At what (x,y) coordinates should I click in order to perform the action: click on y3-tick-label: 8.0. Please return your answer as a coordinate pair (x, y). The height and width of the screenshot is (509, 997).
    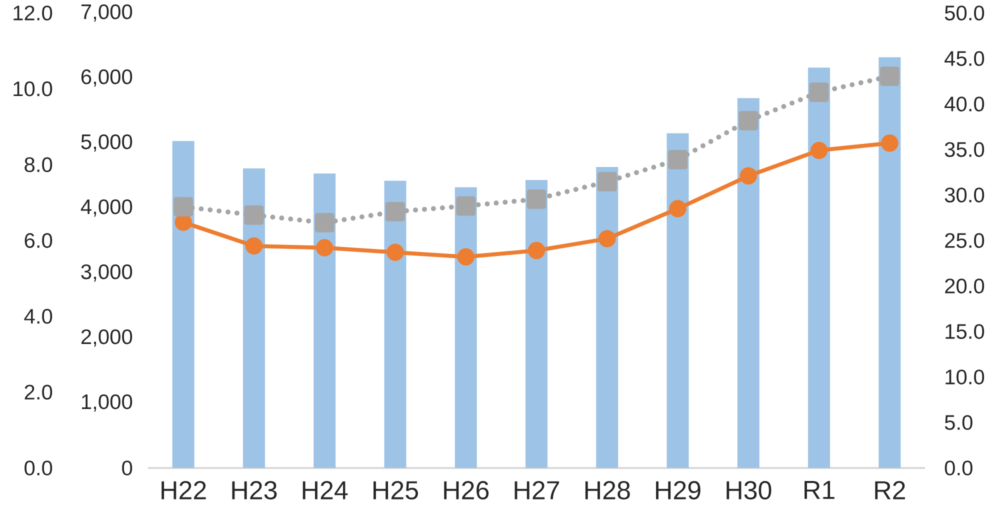
    Looking at the image, I should click on (38, 164).